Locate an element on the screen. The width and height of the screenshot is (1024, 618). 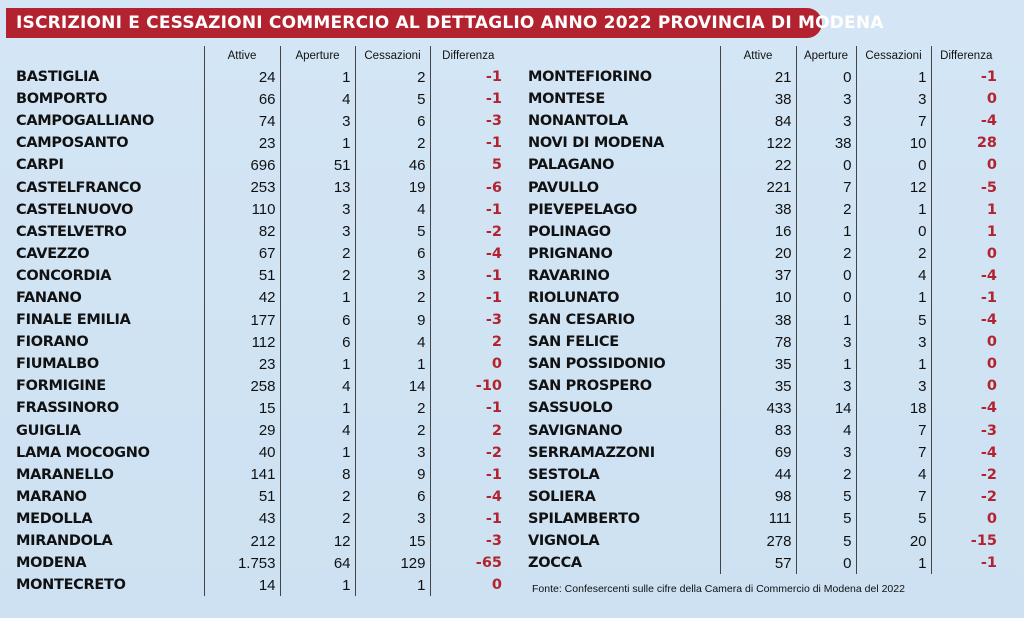
table-row: PRIGNANO 20 2 2 0 is located at coordinates (762, 253).